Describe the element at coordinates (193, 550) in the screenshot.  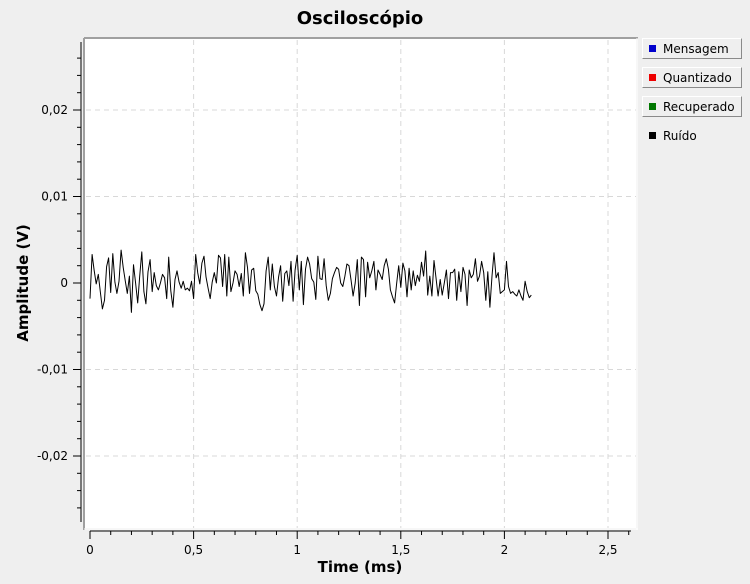
I see `x-tick-label: 0,5` at that location.